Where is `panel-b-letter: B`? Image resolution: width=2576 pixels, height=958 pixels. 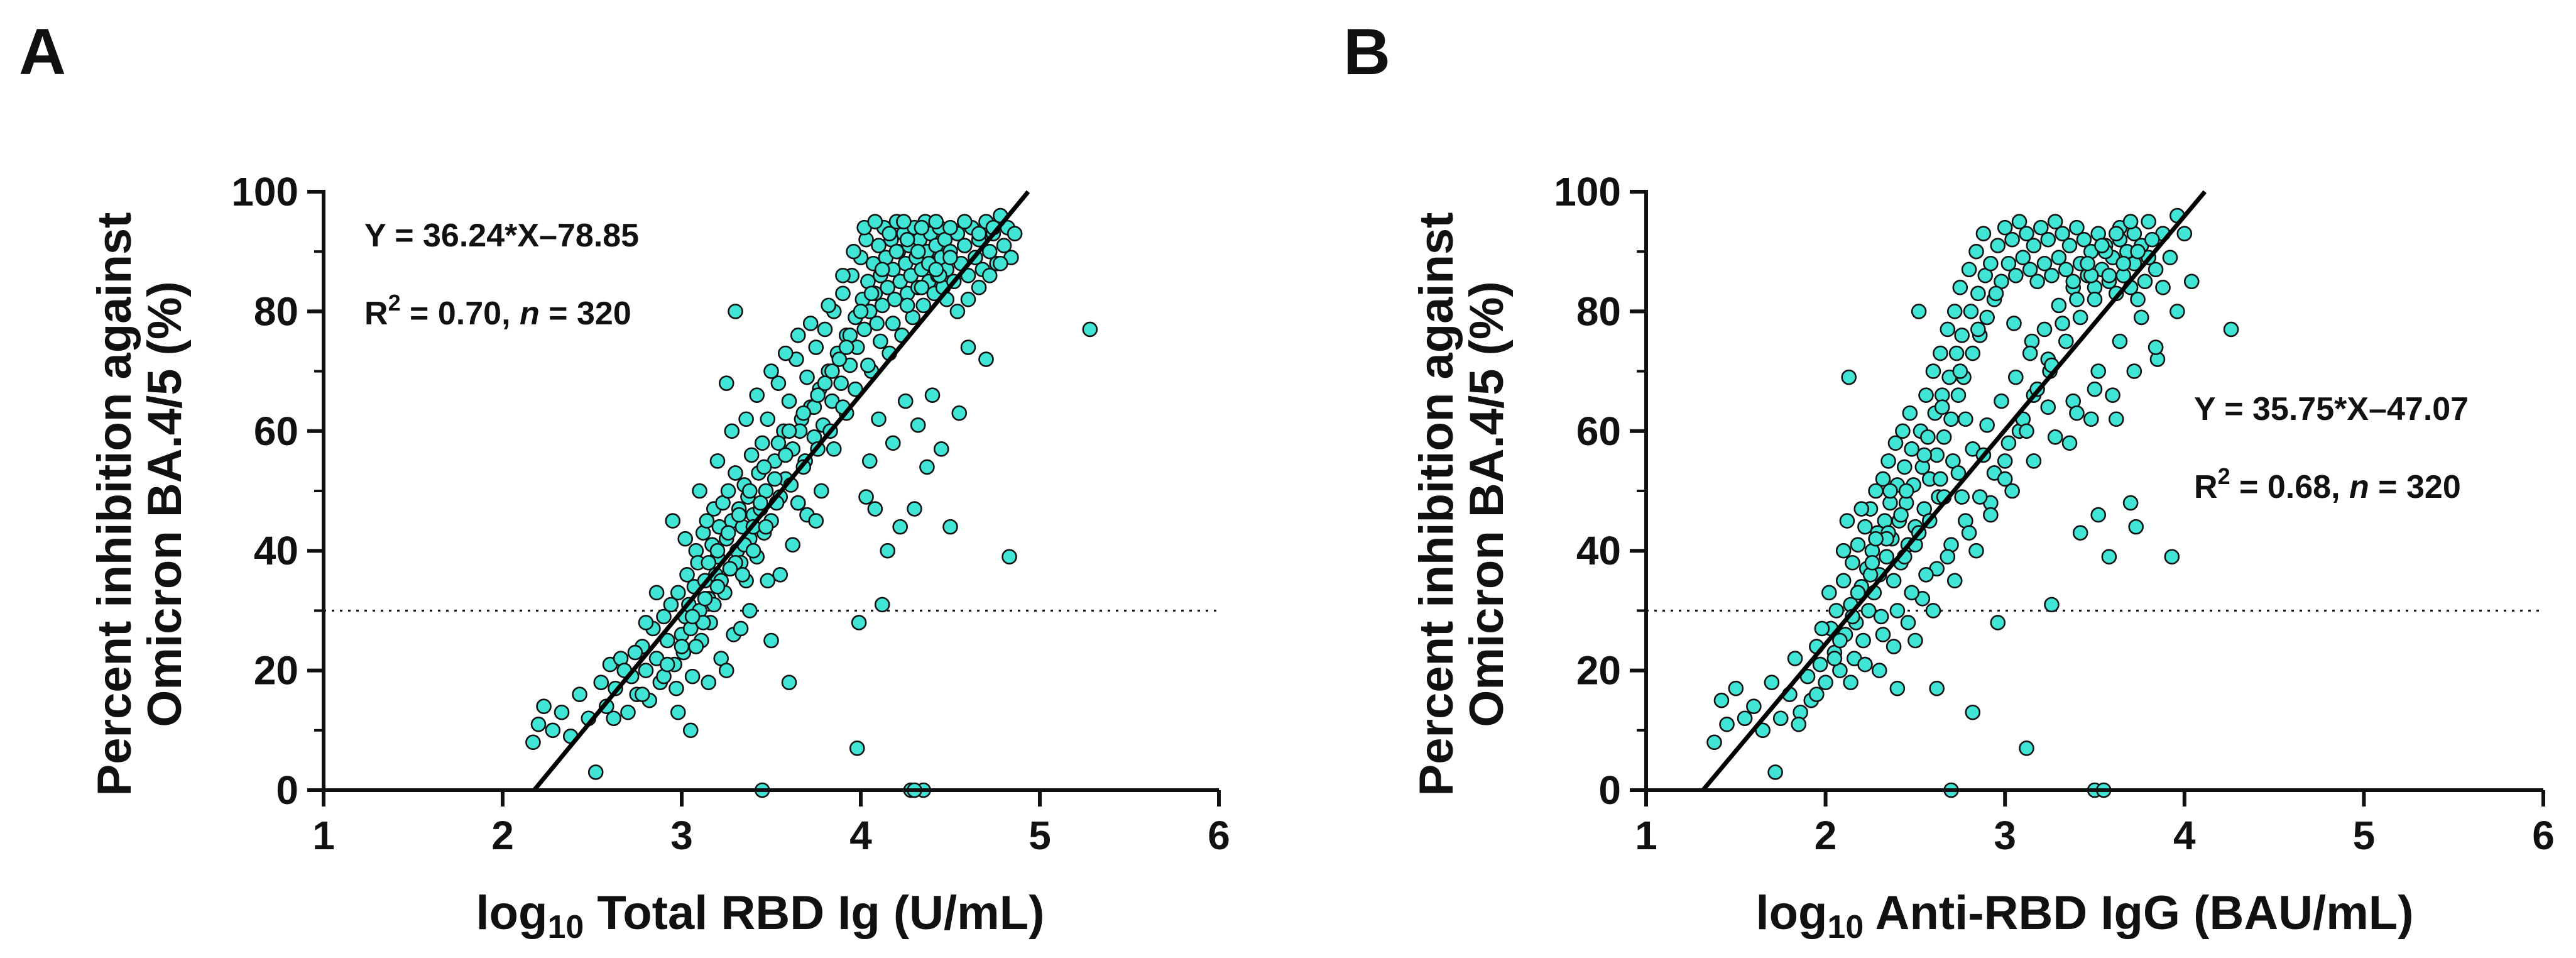 panel-b-letter: B is located at coordinates (1366, 52).